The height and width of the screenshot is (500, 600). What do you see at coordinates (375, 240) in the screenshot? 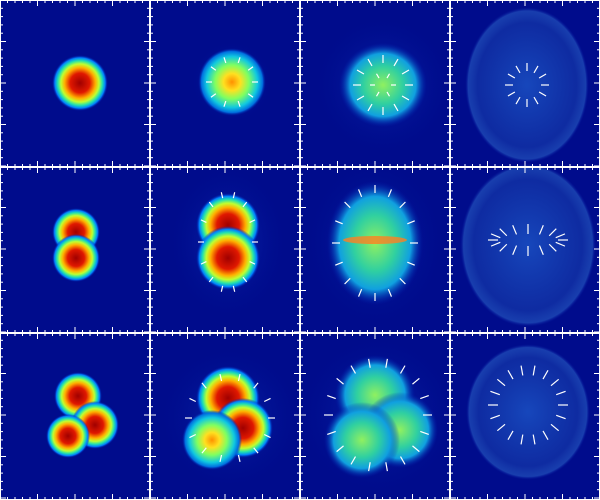
I see `density-sheet` at bounding box center [375, 240].